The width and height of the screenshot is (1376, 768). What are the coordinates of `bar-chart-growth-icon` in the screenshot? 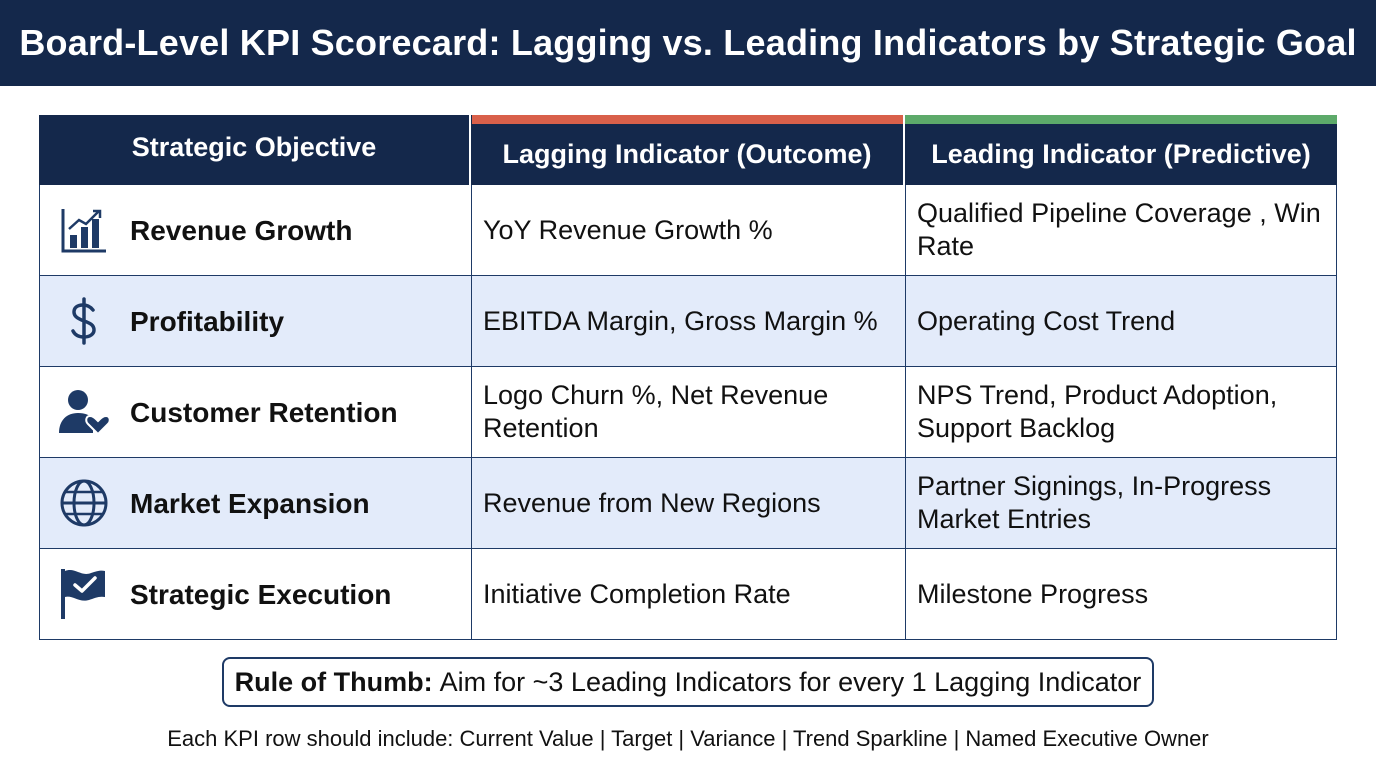 It's located at (84, 230).